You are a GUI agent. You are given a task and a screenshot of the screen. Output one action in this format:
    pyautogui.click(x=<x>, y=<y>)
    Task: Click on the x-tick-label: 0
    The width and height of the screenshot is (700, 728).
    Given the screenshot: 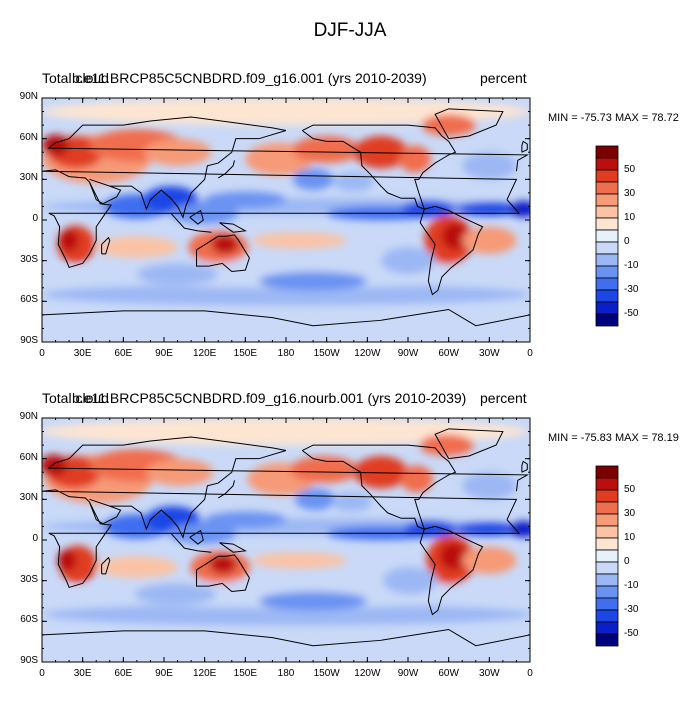 What is the action you would take?
    pyautogui.click(x=530, y=673)
    